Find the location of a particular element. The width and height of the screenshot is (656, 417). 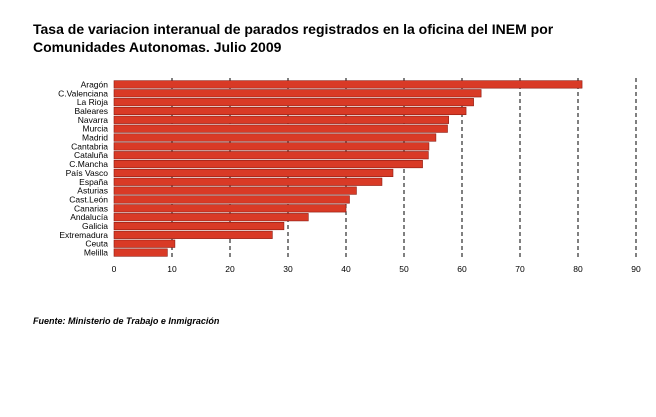

x-tick-label-40: 40 is located at coordinates (346, 269).